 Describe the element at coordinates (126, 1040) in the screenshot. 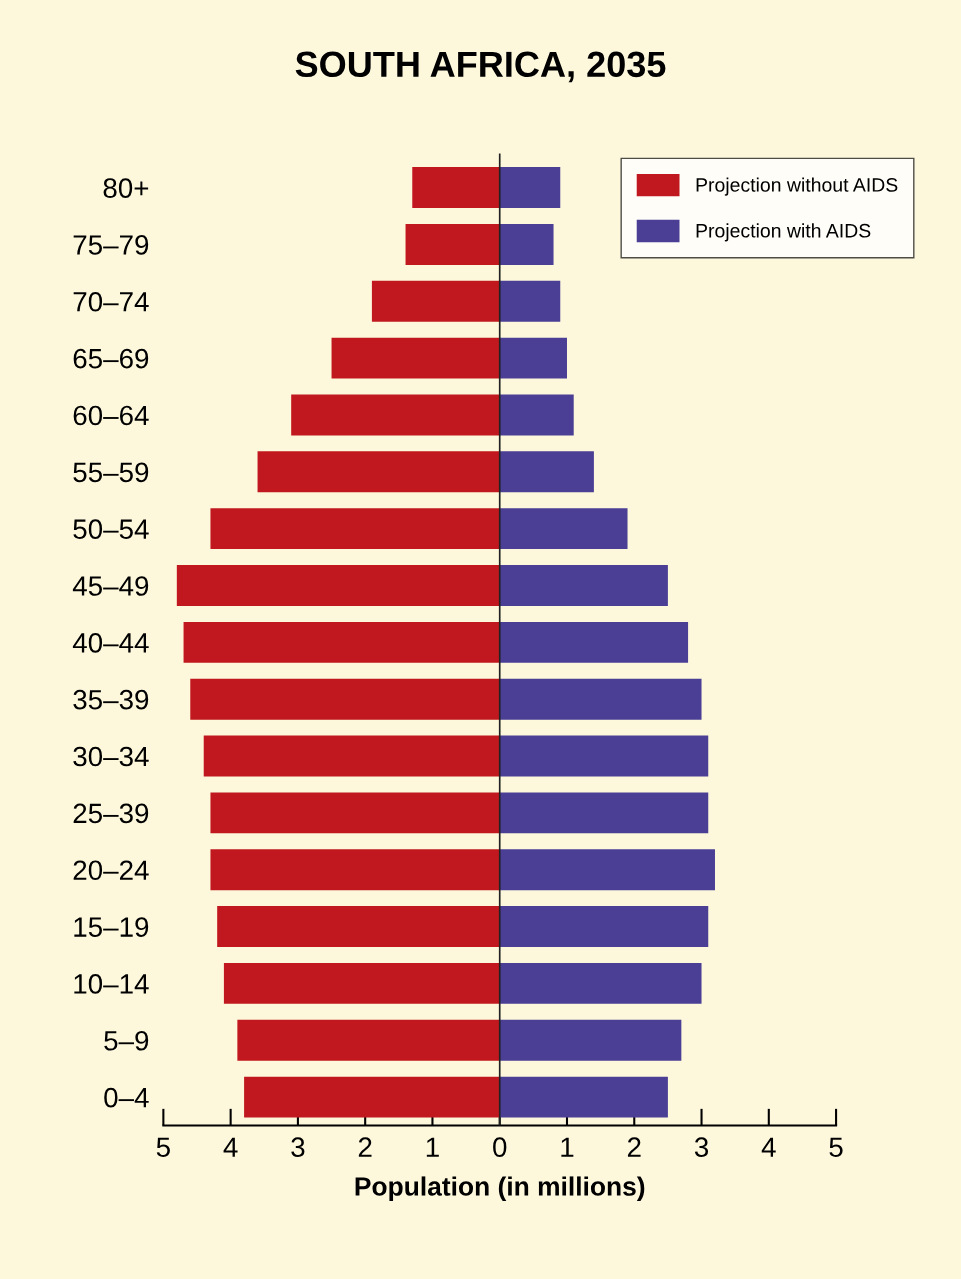

I see `y-tick-label: 5–9` at that location.